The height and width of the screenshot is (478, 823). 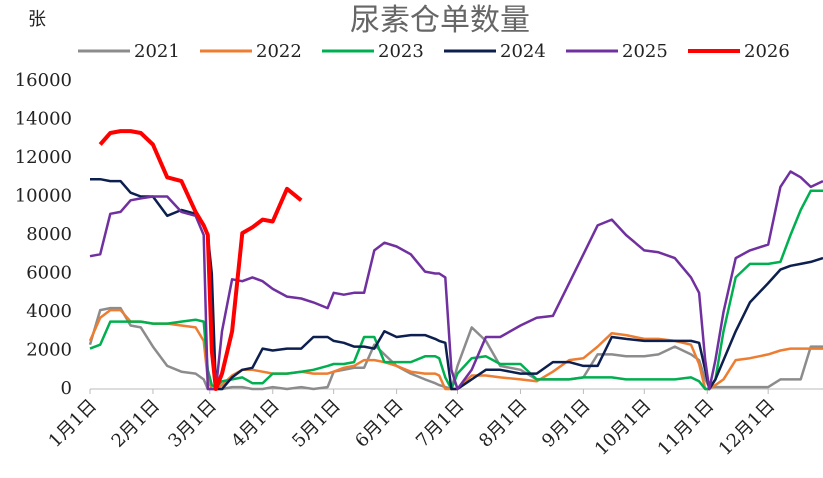 I want to click on x-tick-label: 11月1日, so click(x=686, y=427).